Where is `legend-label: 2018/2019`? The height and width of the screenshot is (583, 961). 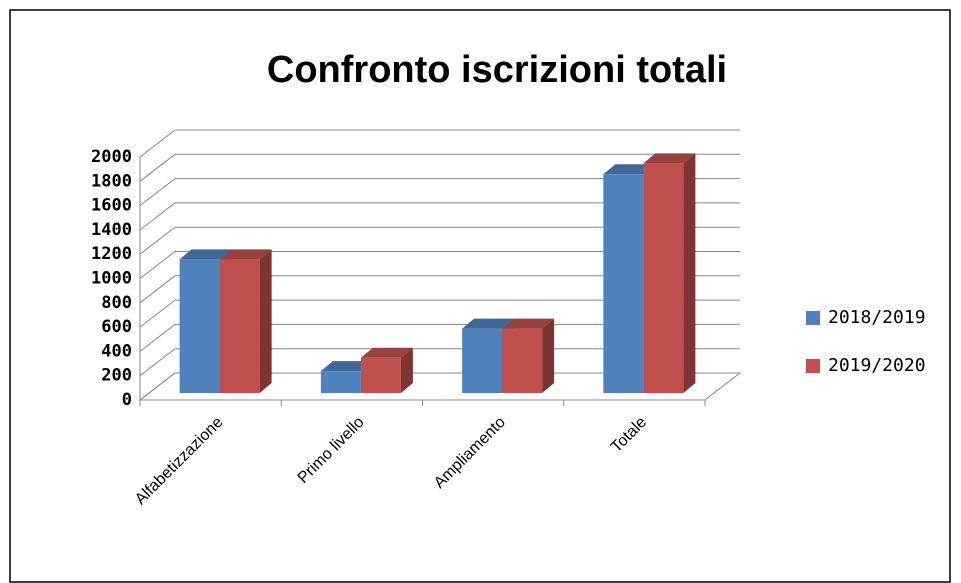 legend-label: 2018/2019 is located at coordinates (877, 317).